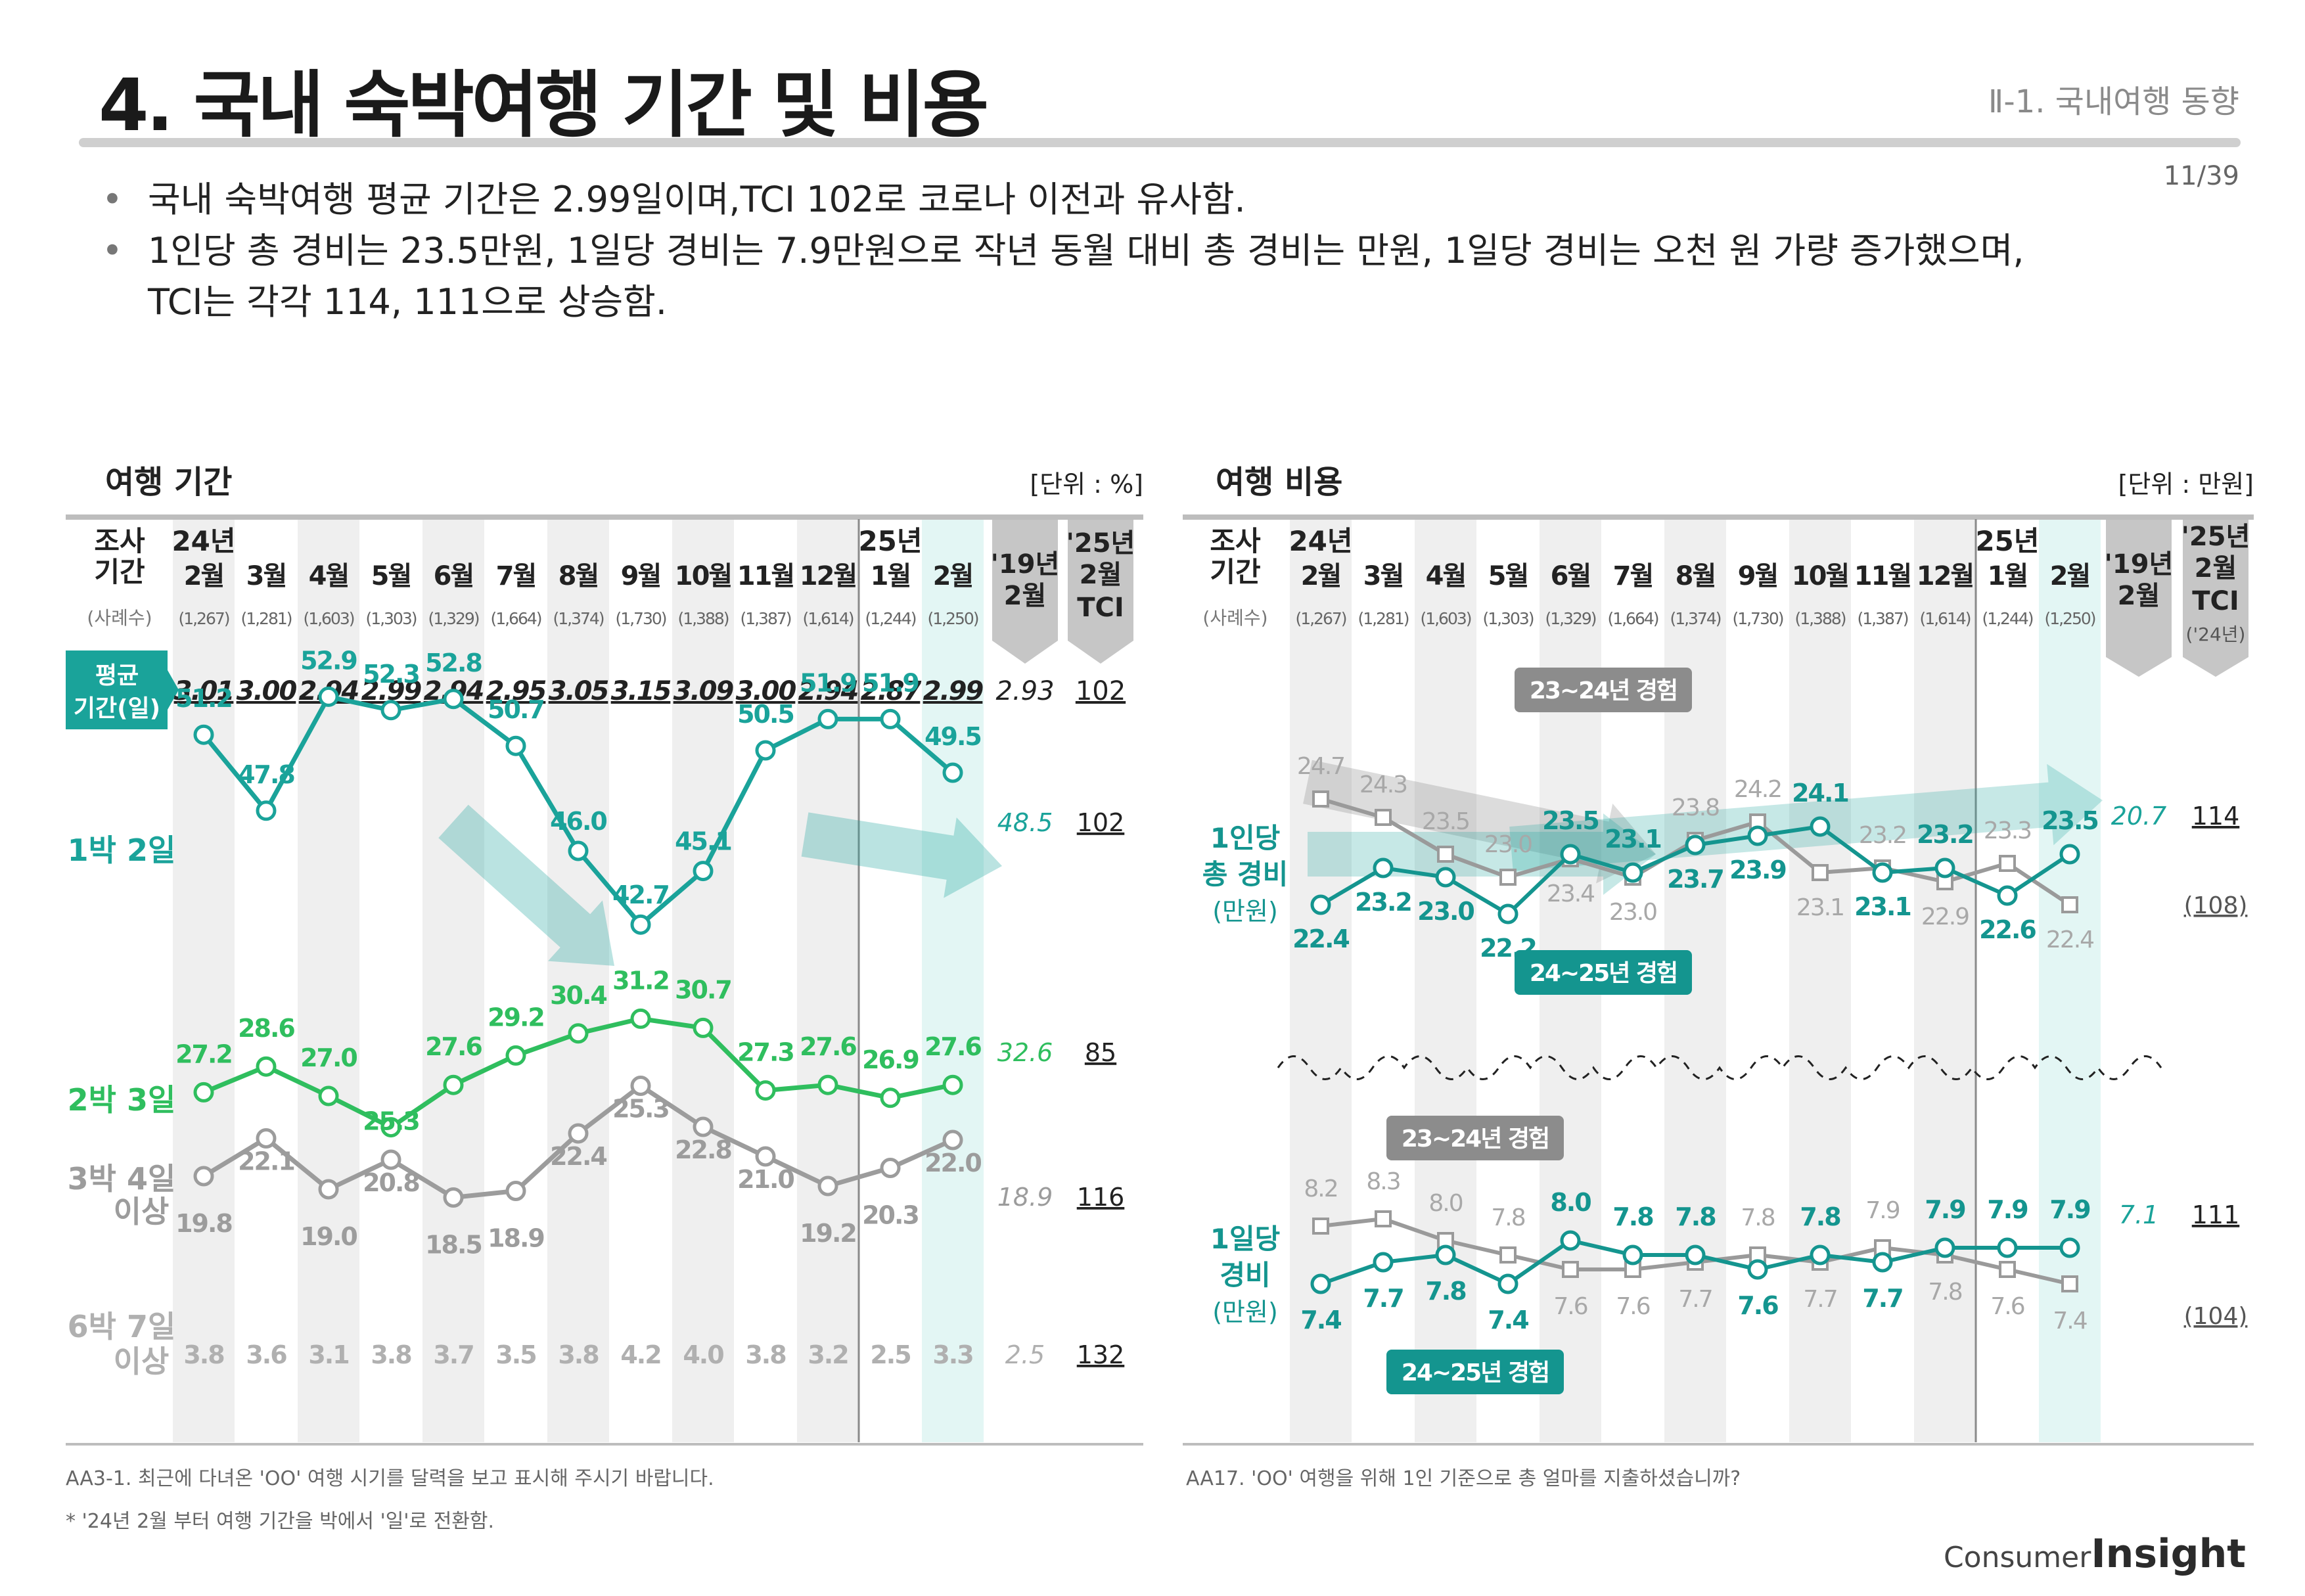 This screenshot has height=1596, width=2305. Describe the element at coordinates (266, 1354) in the screenshot. I see `value-label-6n7d: 3.6` at that location.